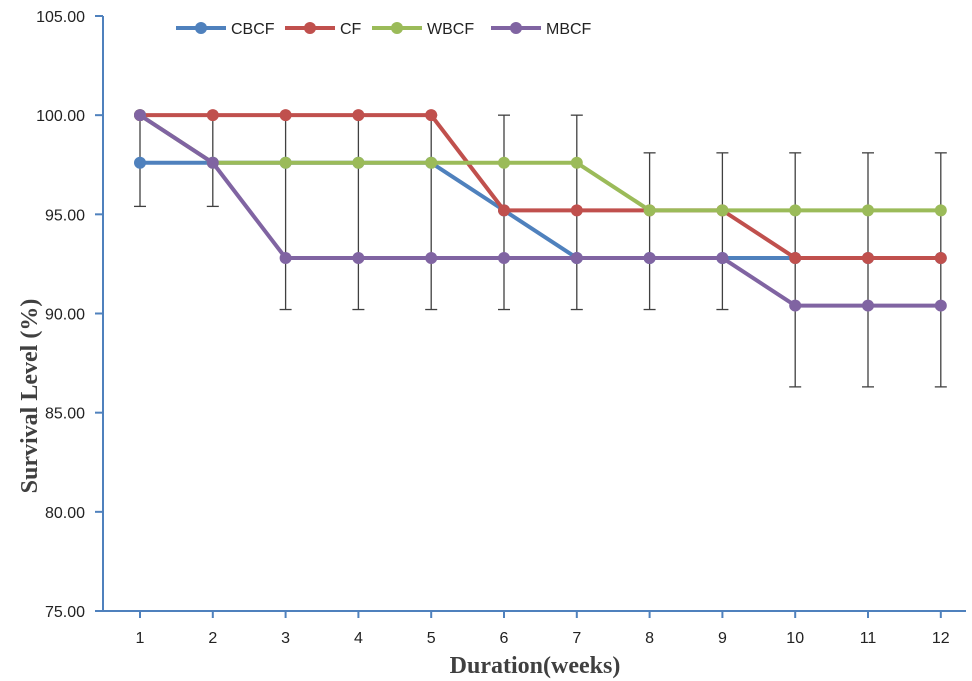 This screenshot has height=681, width=972. What do you see at coordinates (569, 29) in the screenshot?
I see `legend-label: MBCF` at bounding box center [569, 29].